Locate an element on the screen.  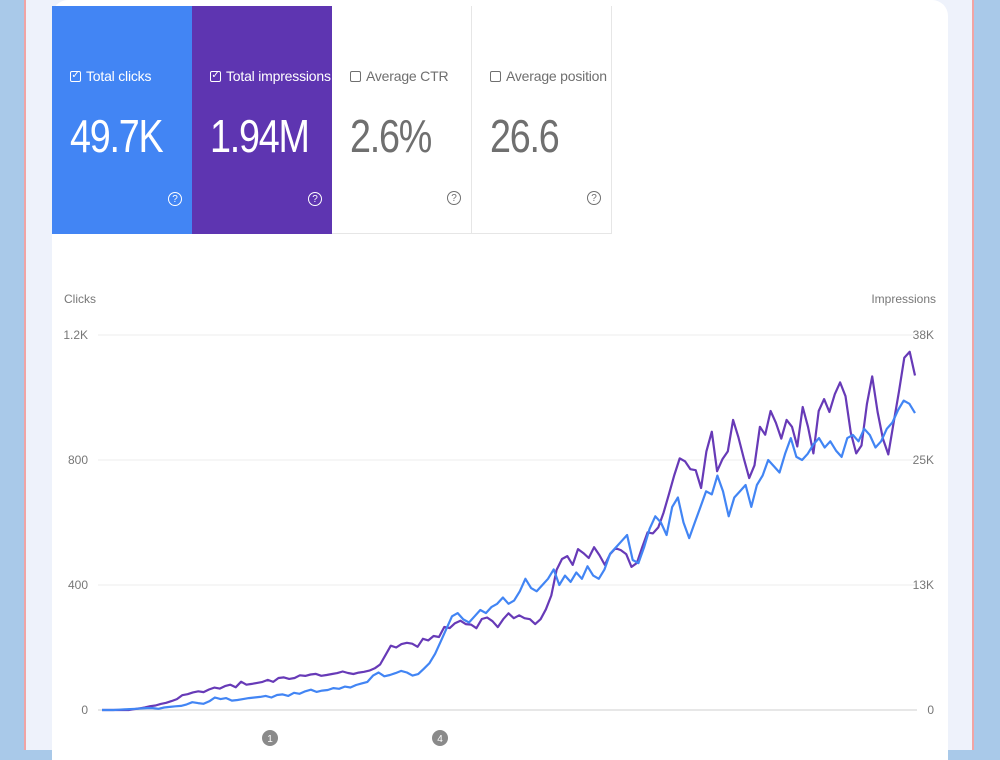
annotation-label: 4 is located at coordinates (440, 739).